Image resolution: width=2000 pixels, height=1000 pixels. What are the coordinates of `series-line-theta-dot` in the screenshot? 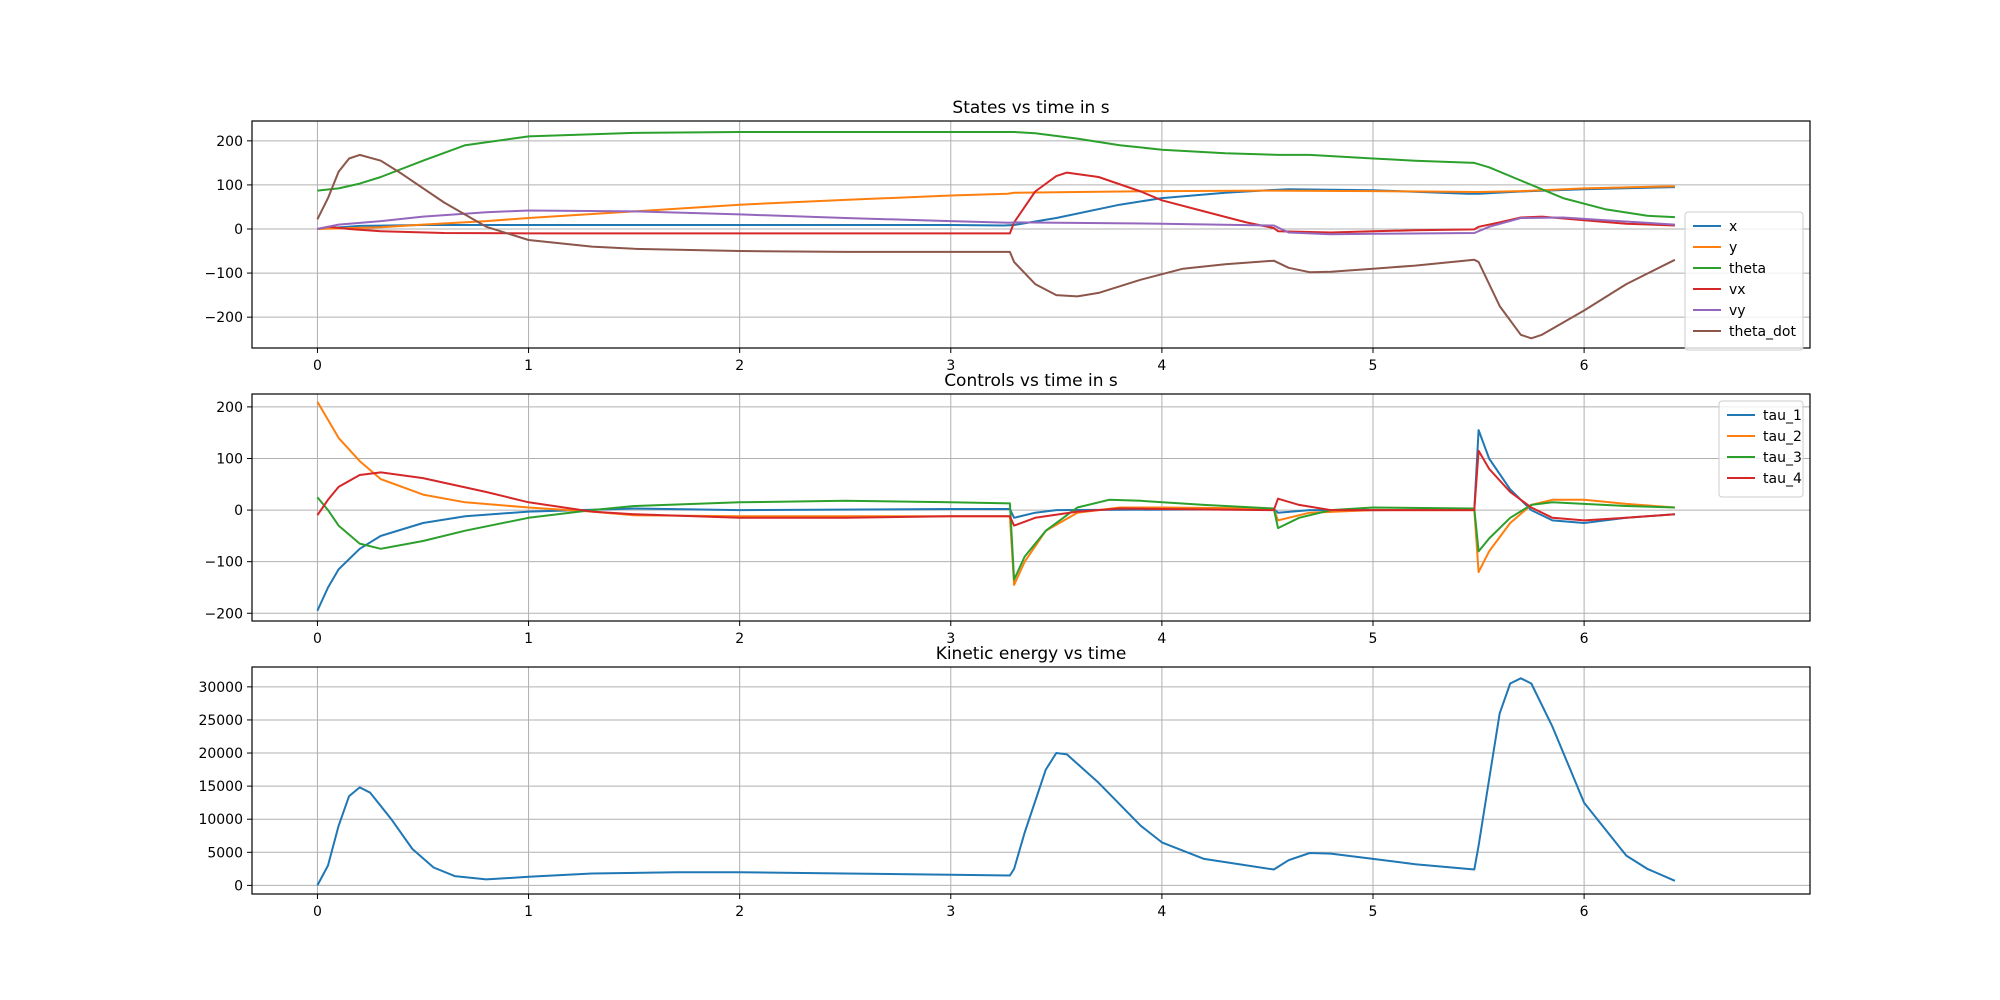 It's located at (996, 246).